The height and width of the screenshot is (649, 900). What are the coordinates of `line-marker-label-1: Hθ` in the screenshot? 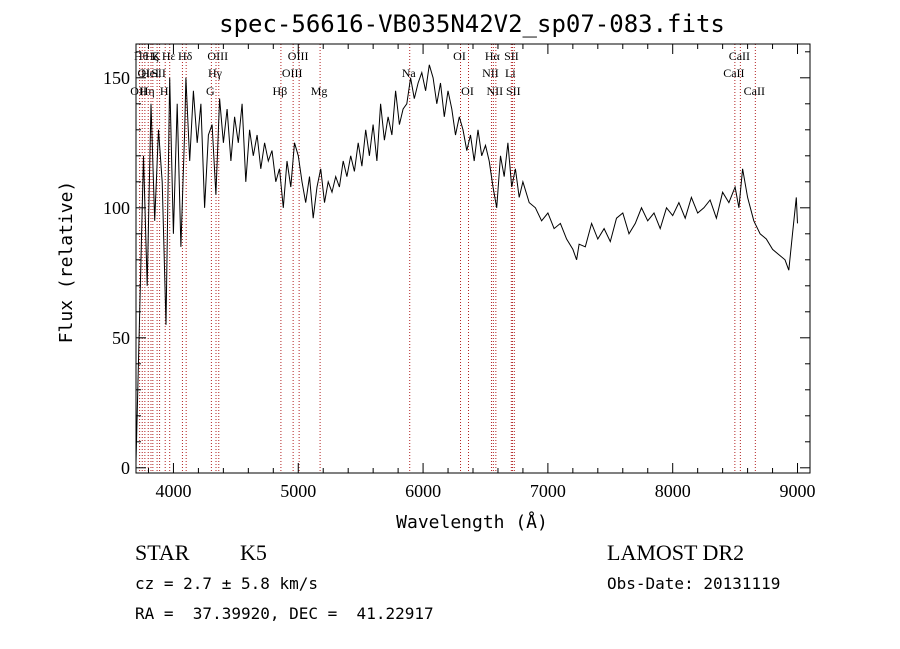 It's located at (141, 56).